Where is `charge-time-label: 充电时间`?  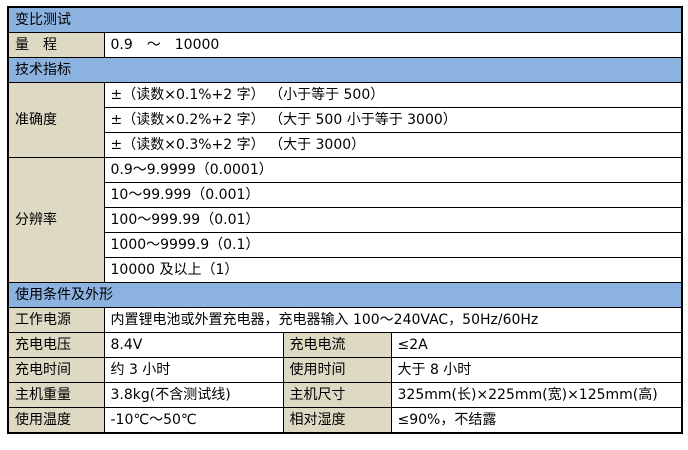 charge-time-label: 充电时间 is located at coordinates (56, 370).